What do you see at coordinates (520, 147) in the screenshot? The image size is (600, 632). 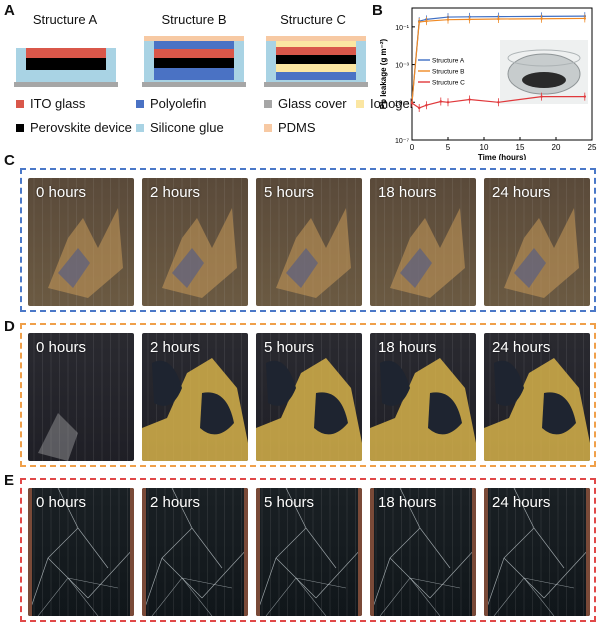 I see `x-tick-label: 15` at bounding box center [520, 147].